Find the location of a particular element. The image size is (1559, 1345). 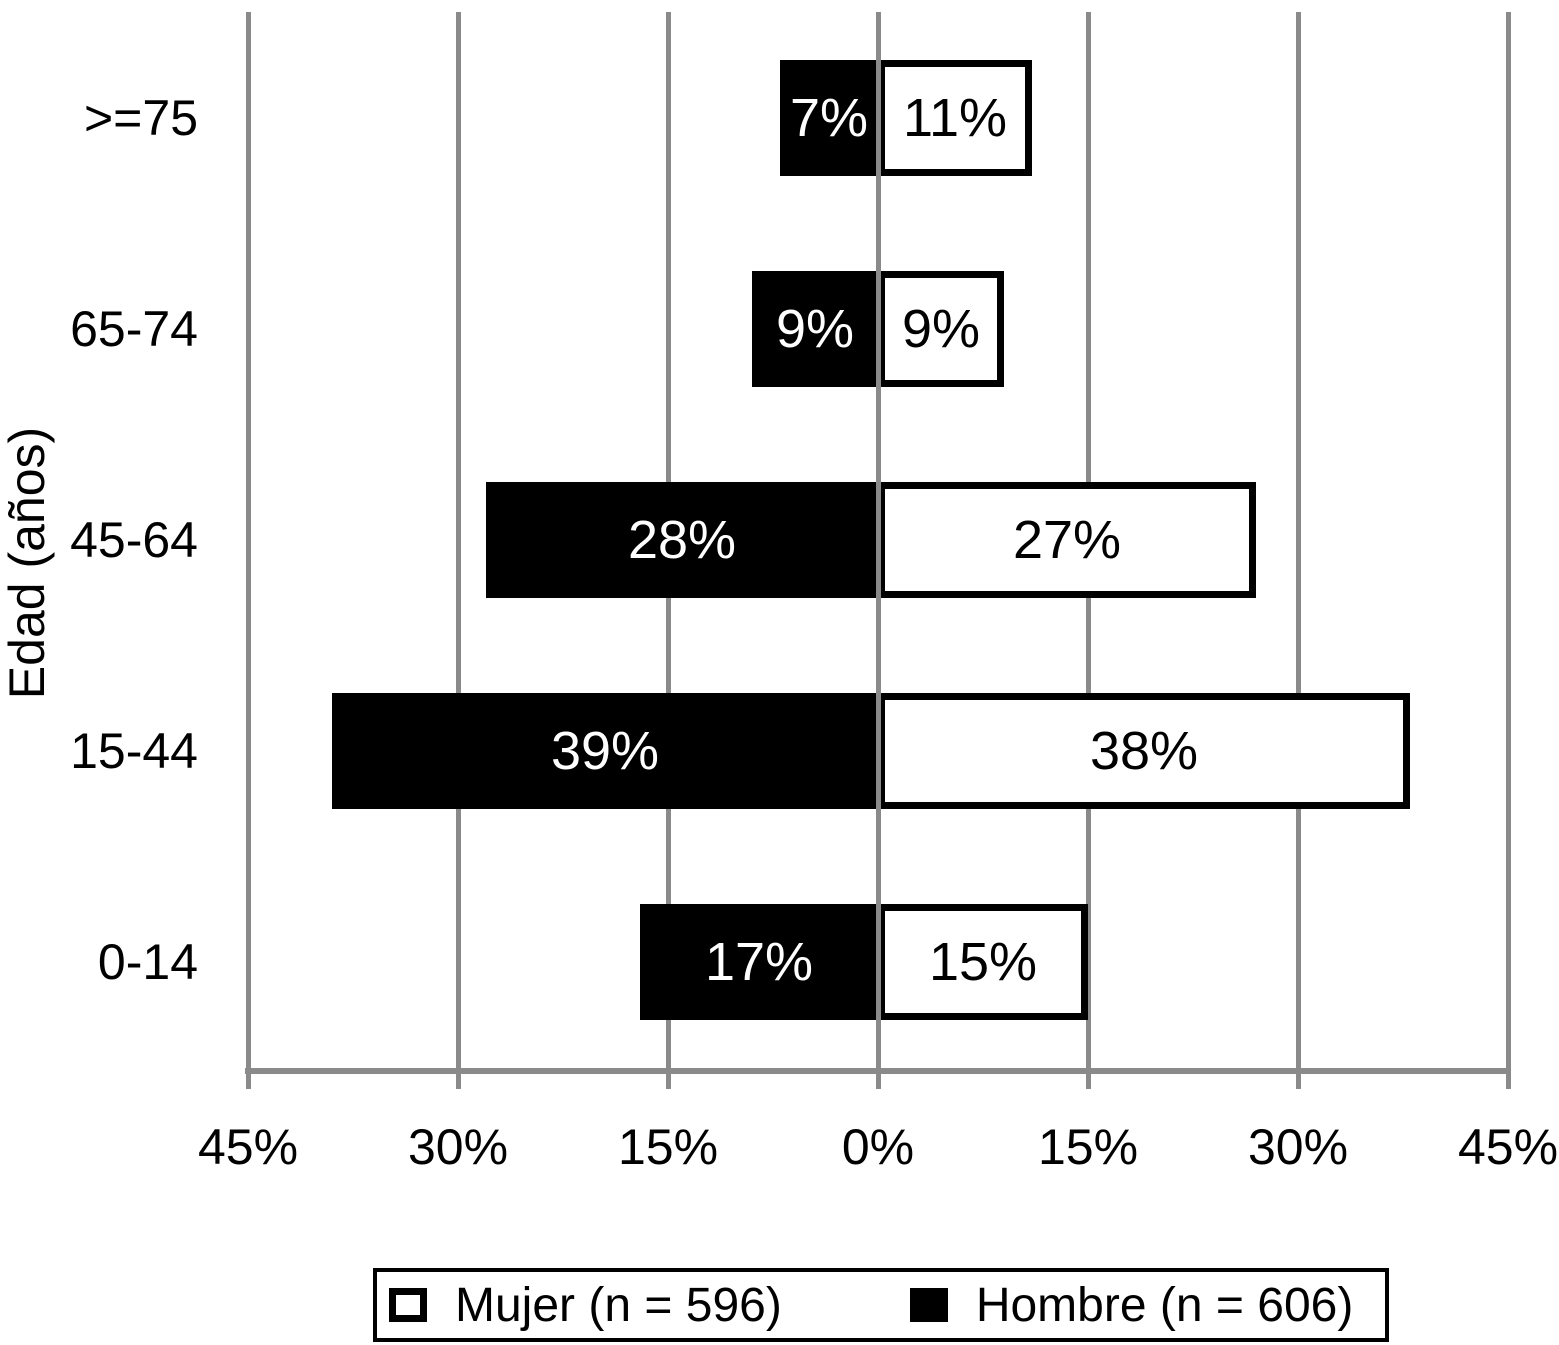

bar-hombre: 9% is located at coordinates (815, 328).